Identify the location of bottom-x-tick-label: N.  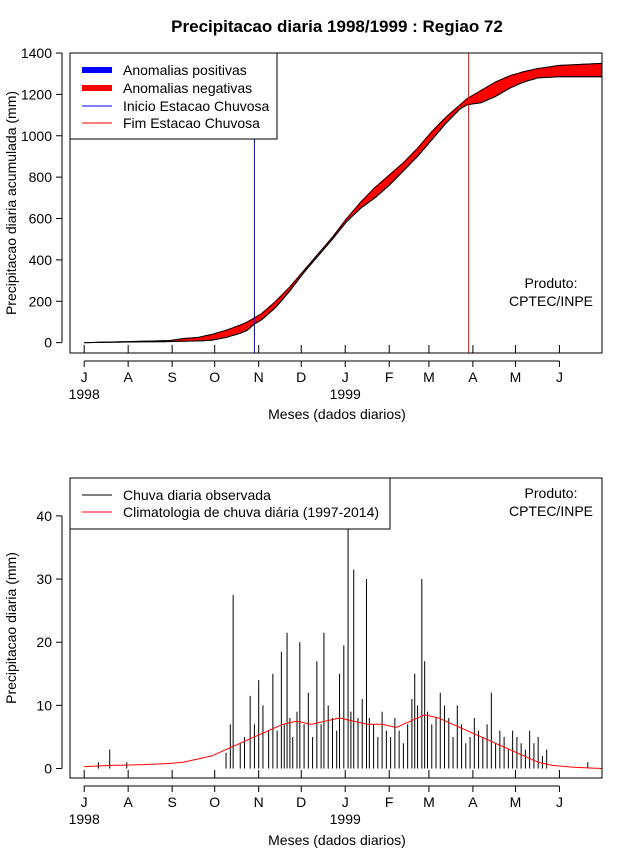
(259, 802).